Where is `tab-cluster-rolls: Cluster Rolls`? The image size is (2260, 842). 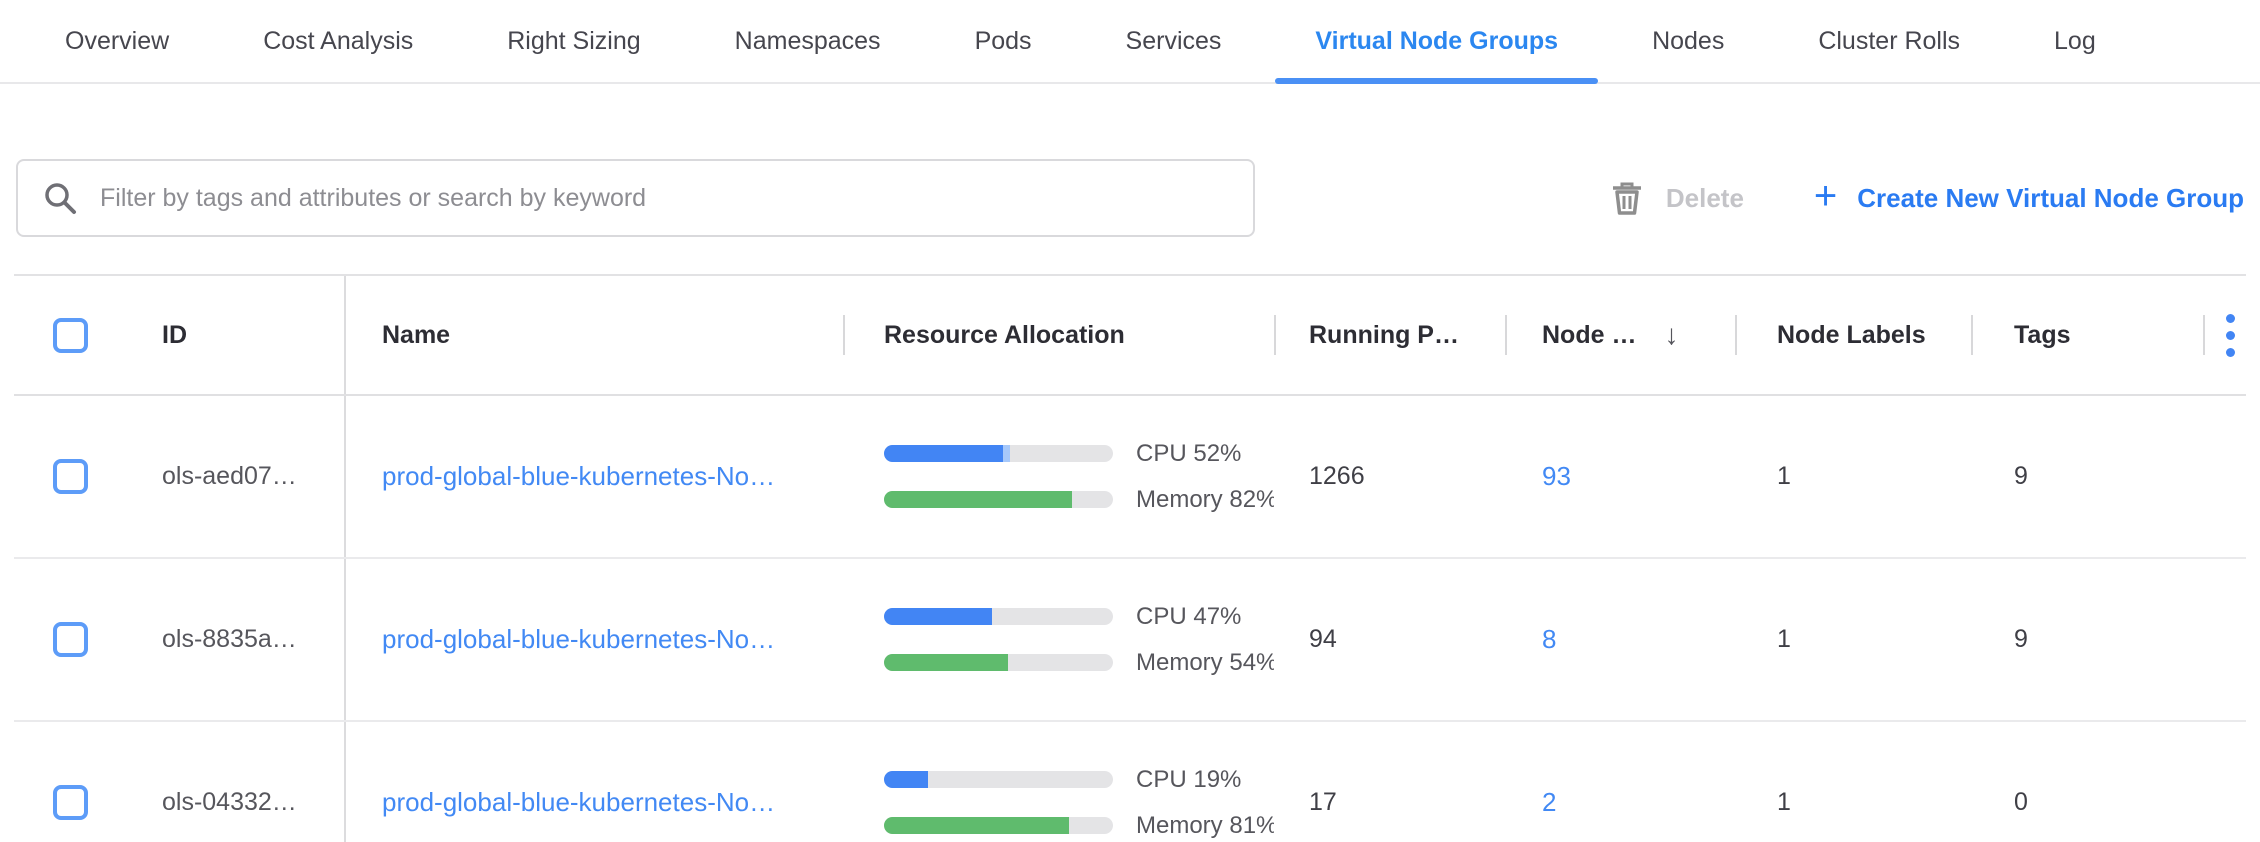
tab-cluster-rolls: Cluster Rolls is located at coordinates (1889, 40).